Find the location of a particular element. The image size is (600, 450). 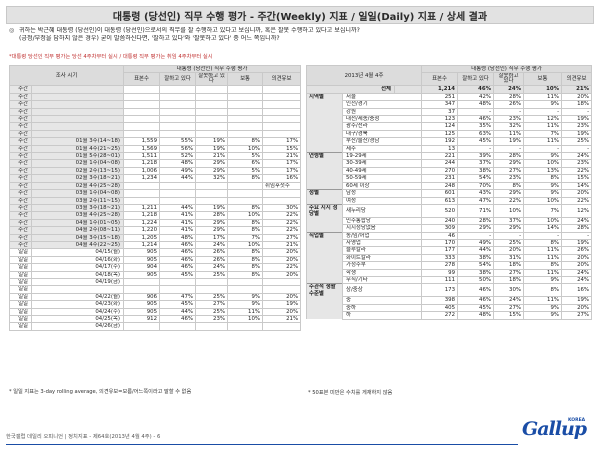

weekly-row: 주간 04월 2주(08~11) 1,220 41% 29% 8% 22% is located at coordinates (155, 230).